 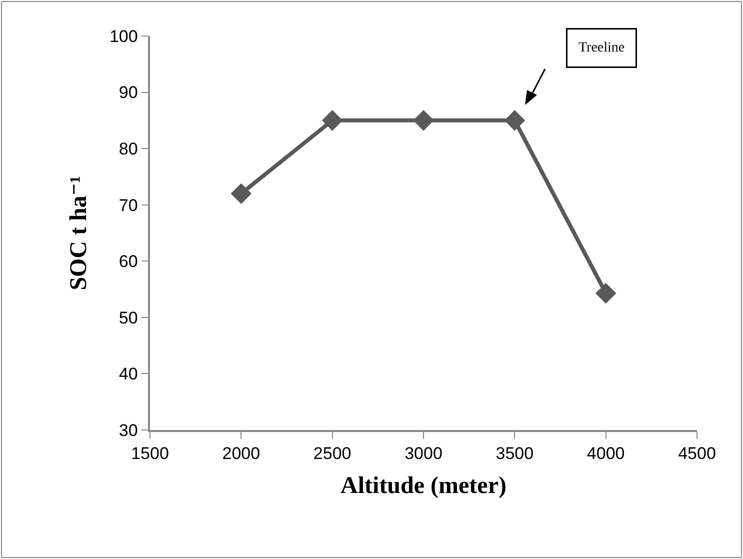 I want to click on x-tick-label: 3000, so click(x=423, y=454).